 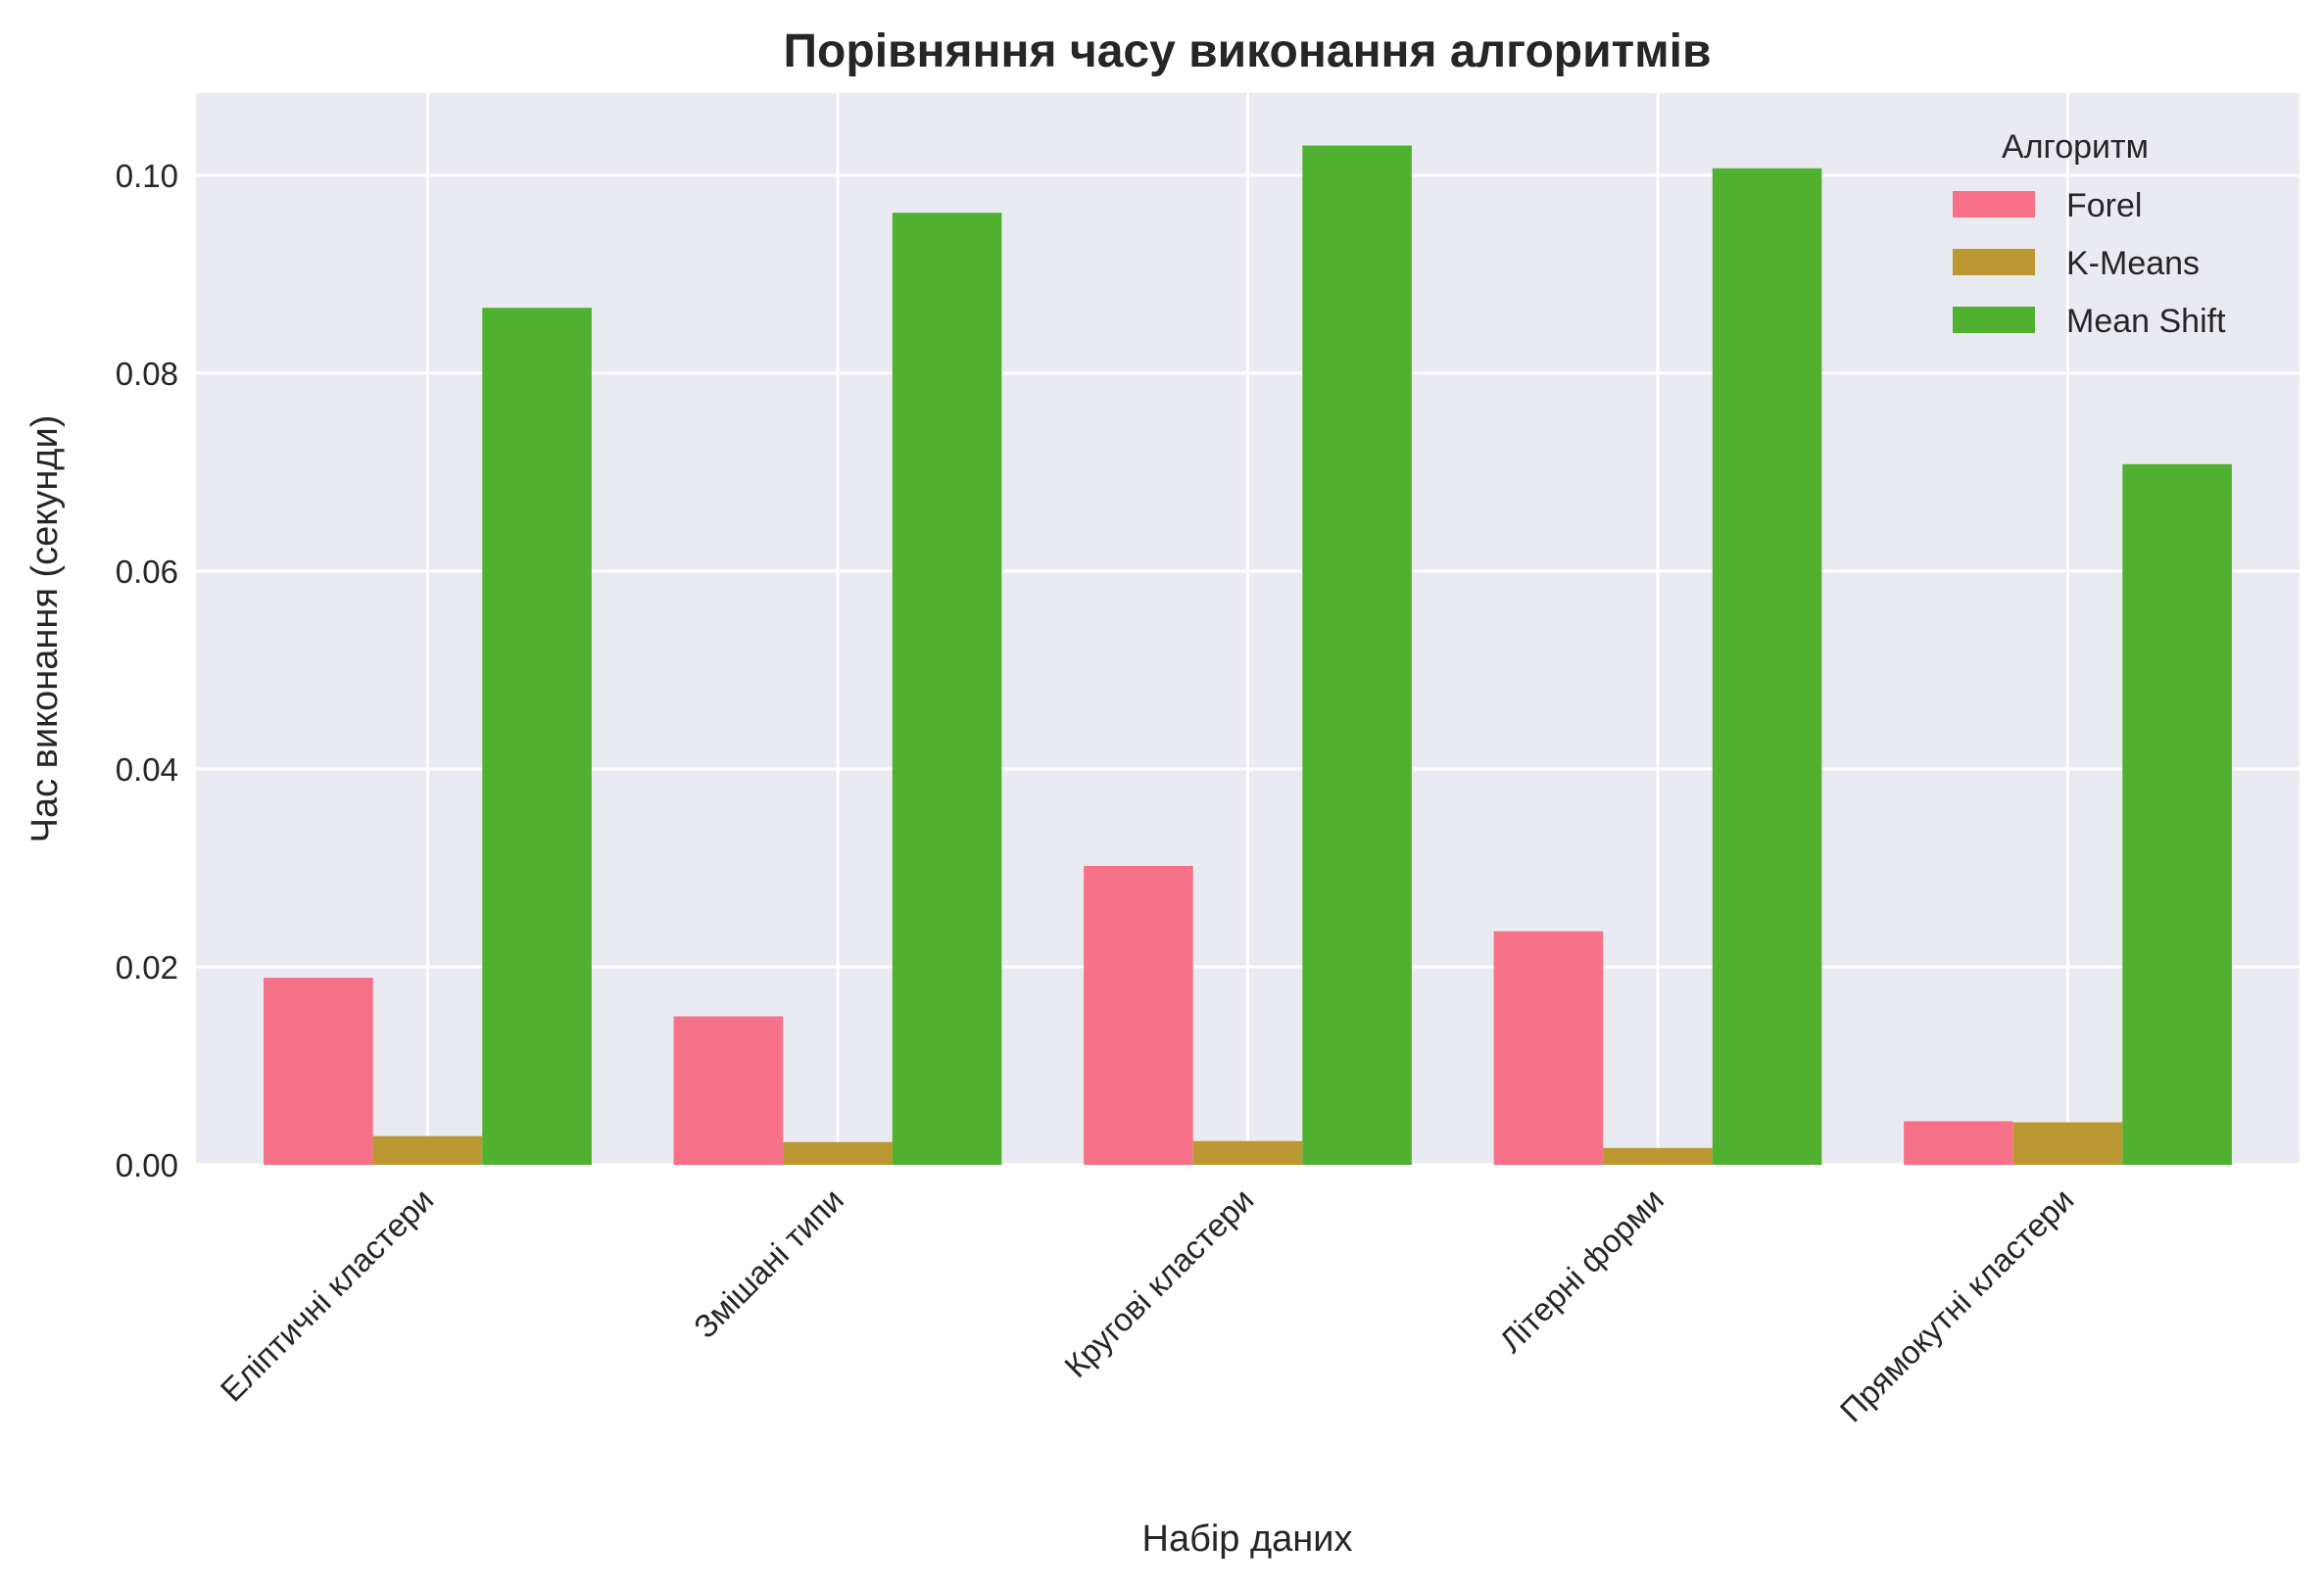 What do you see at coordinates (147, 671) in the screenshot?
I see `y-ticks: 0.00 0.02 0.04 0.06 0.08 0.10` at bounding box center [147, 671].